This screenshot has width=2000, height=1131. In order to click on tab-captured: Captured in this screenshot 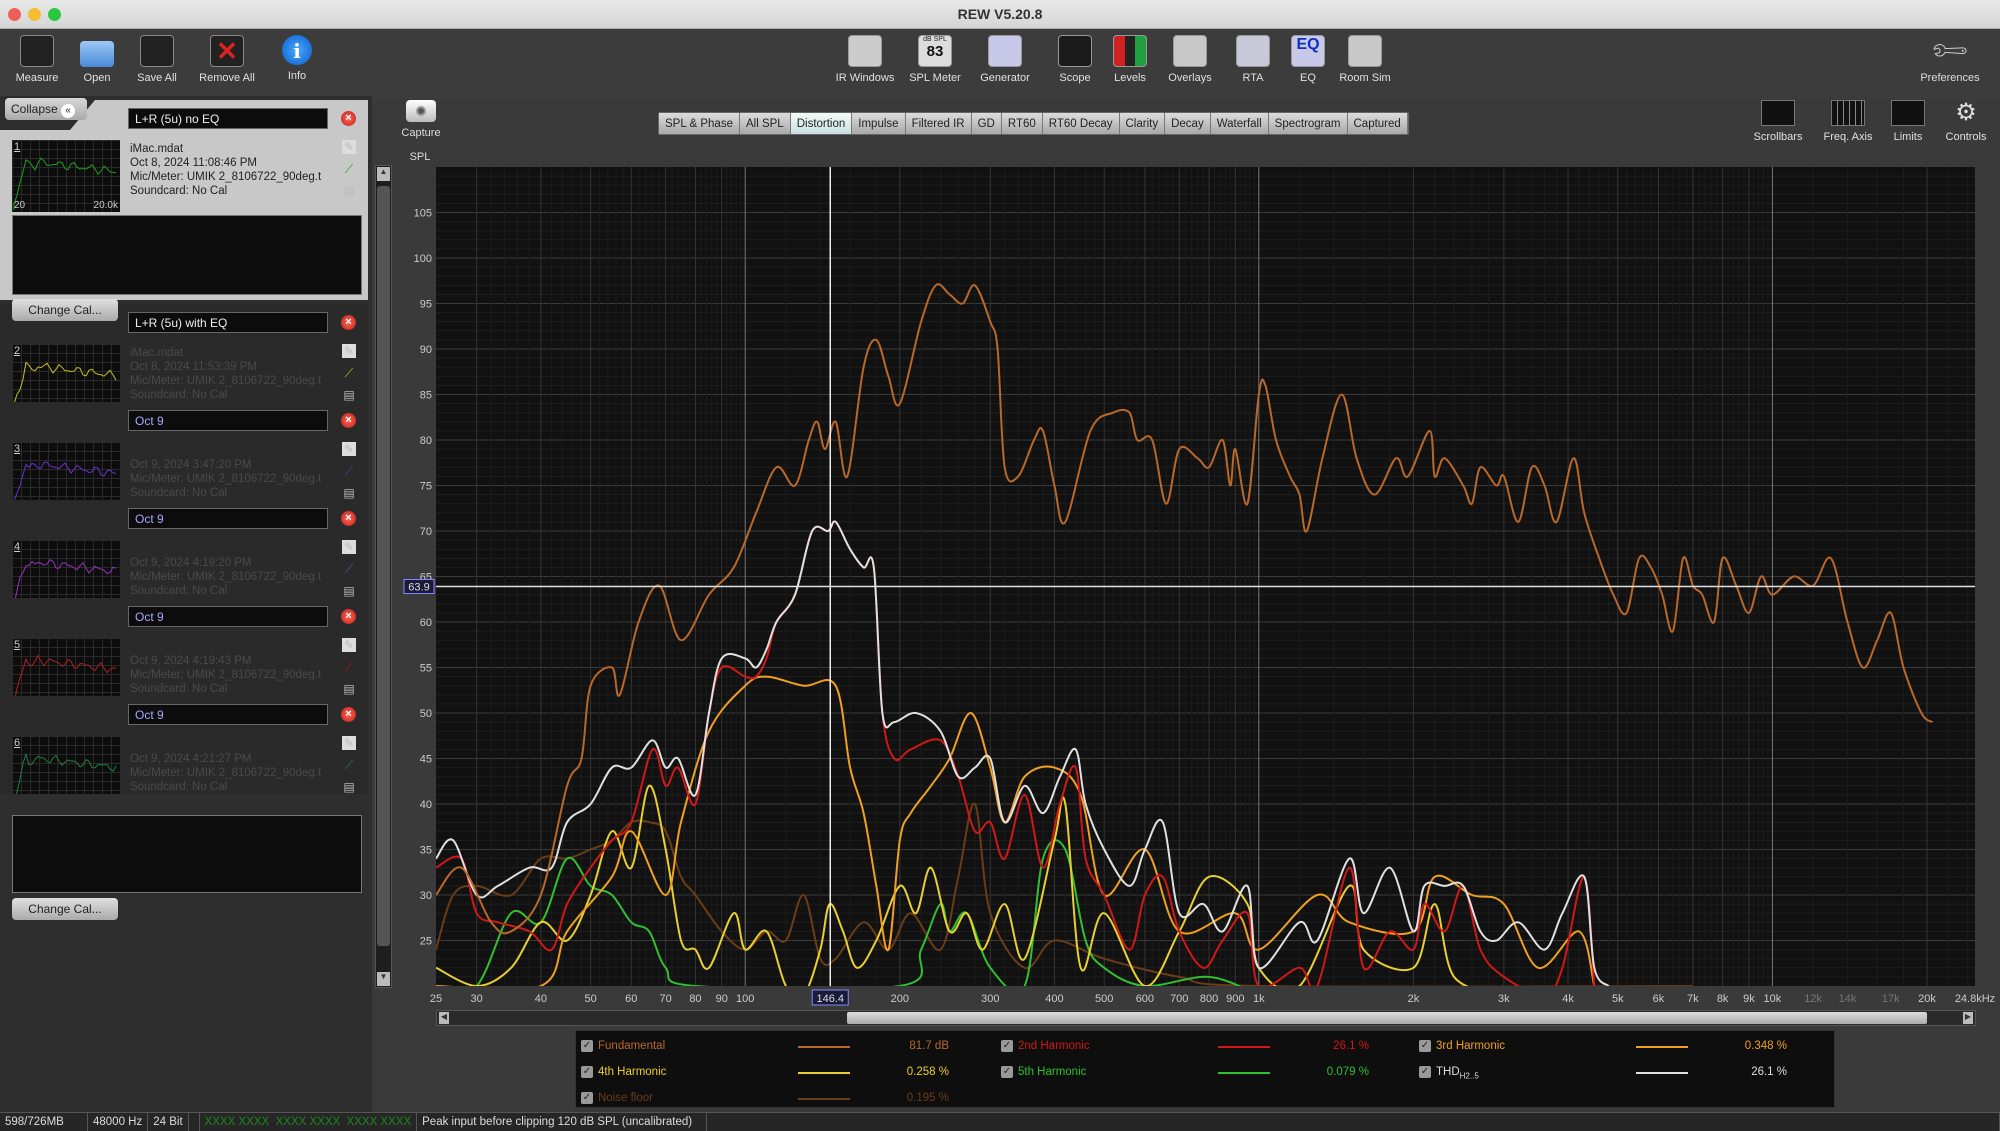, I will do `click(1377, 123)`.